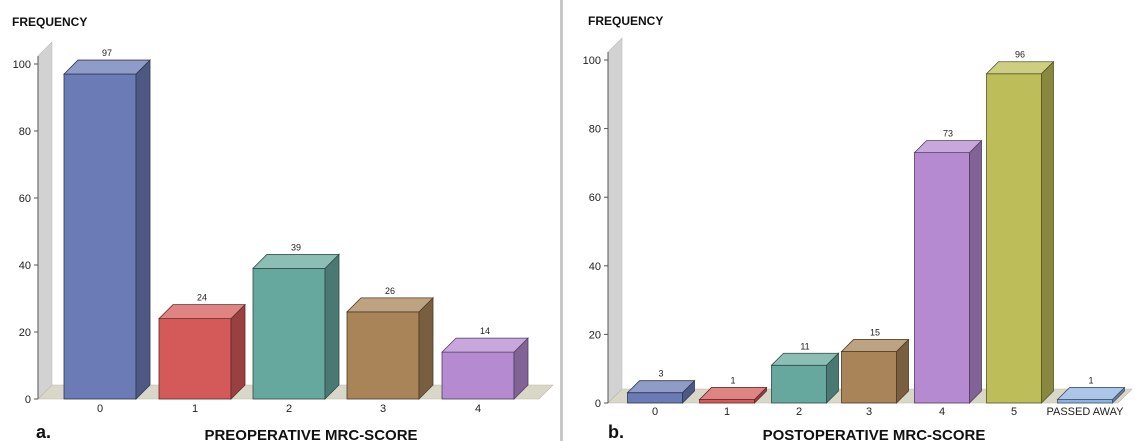 The width and height of the screenshot is (1135, 441). I want to click on bar-data-label: 96, so click(1020, 55).